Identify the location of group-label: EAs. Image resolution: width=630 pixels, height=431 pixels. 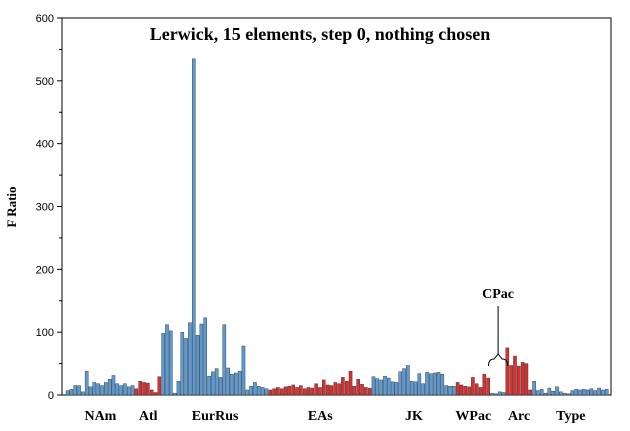
(320, 416).